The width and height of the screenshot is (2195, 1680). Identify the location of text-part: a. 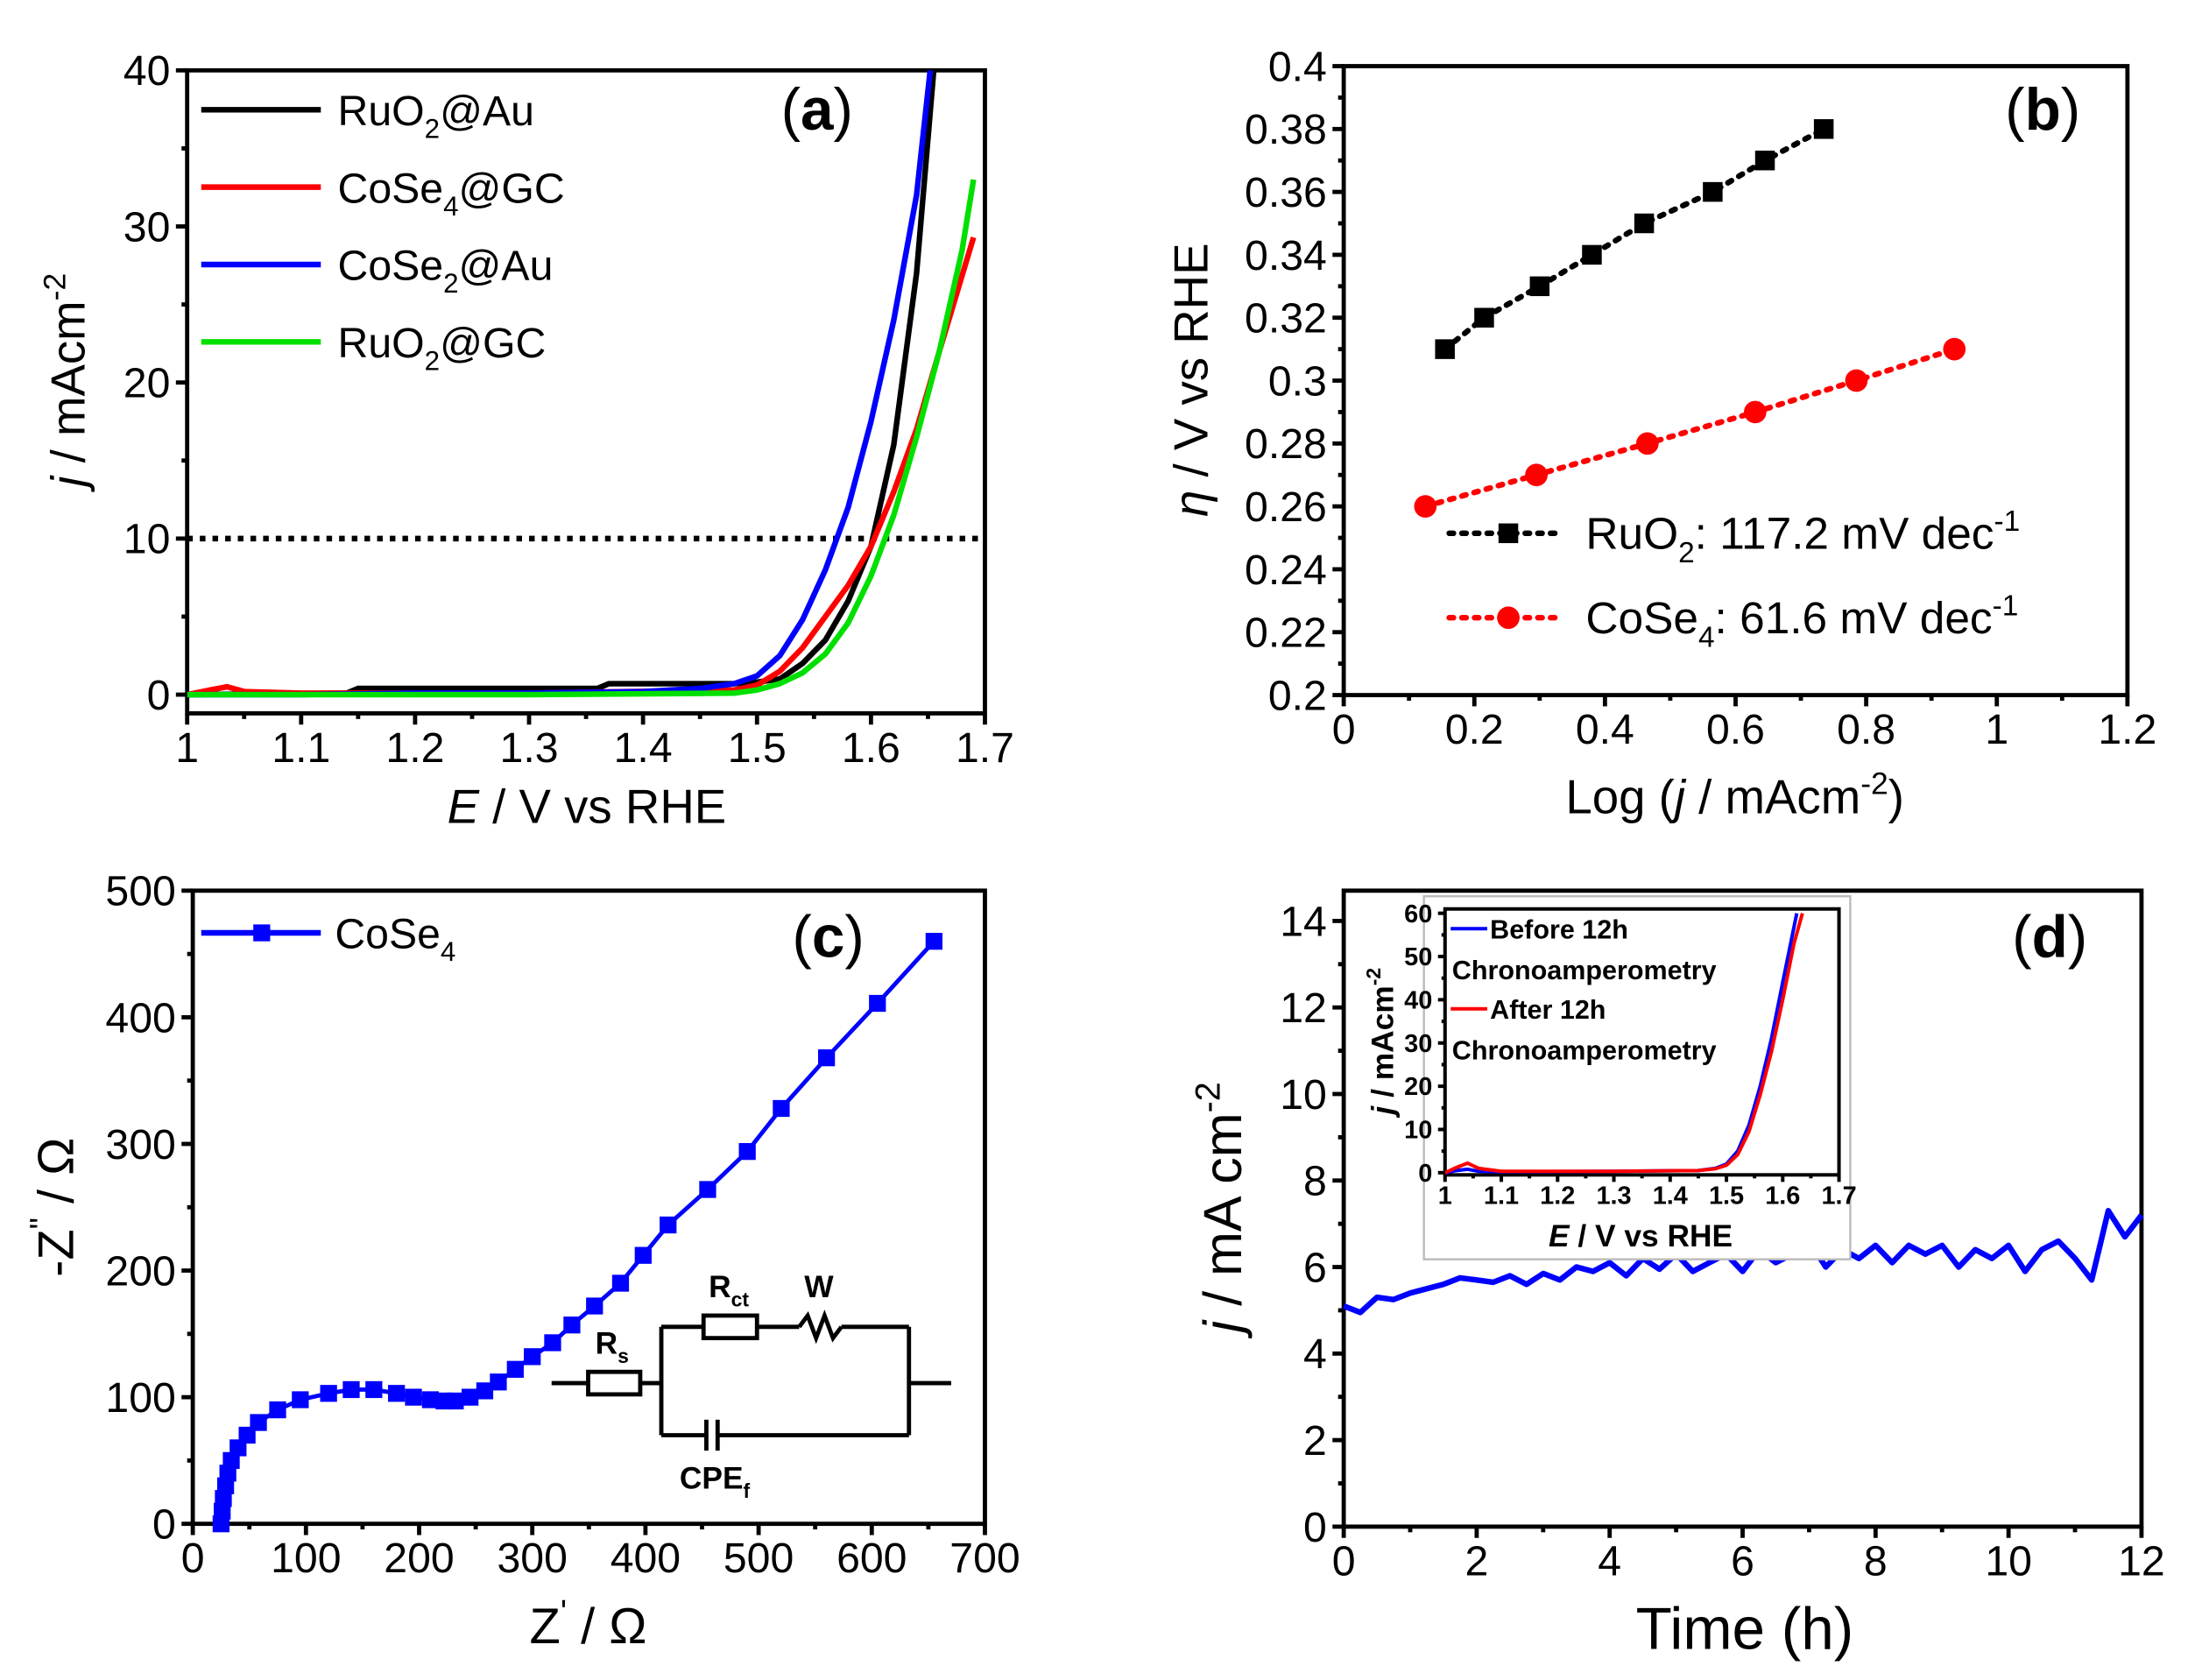
(817, 110).